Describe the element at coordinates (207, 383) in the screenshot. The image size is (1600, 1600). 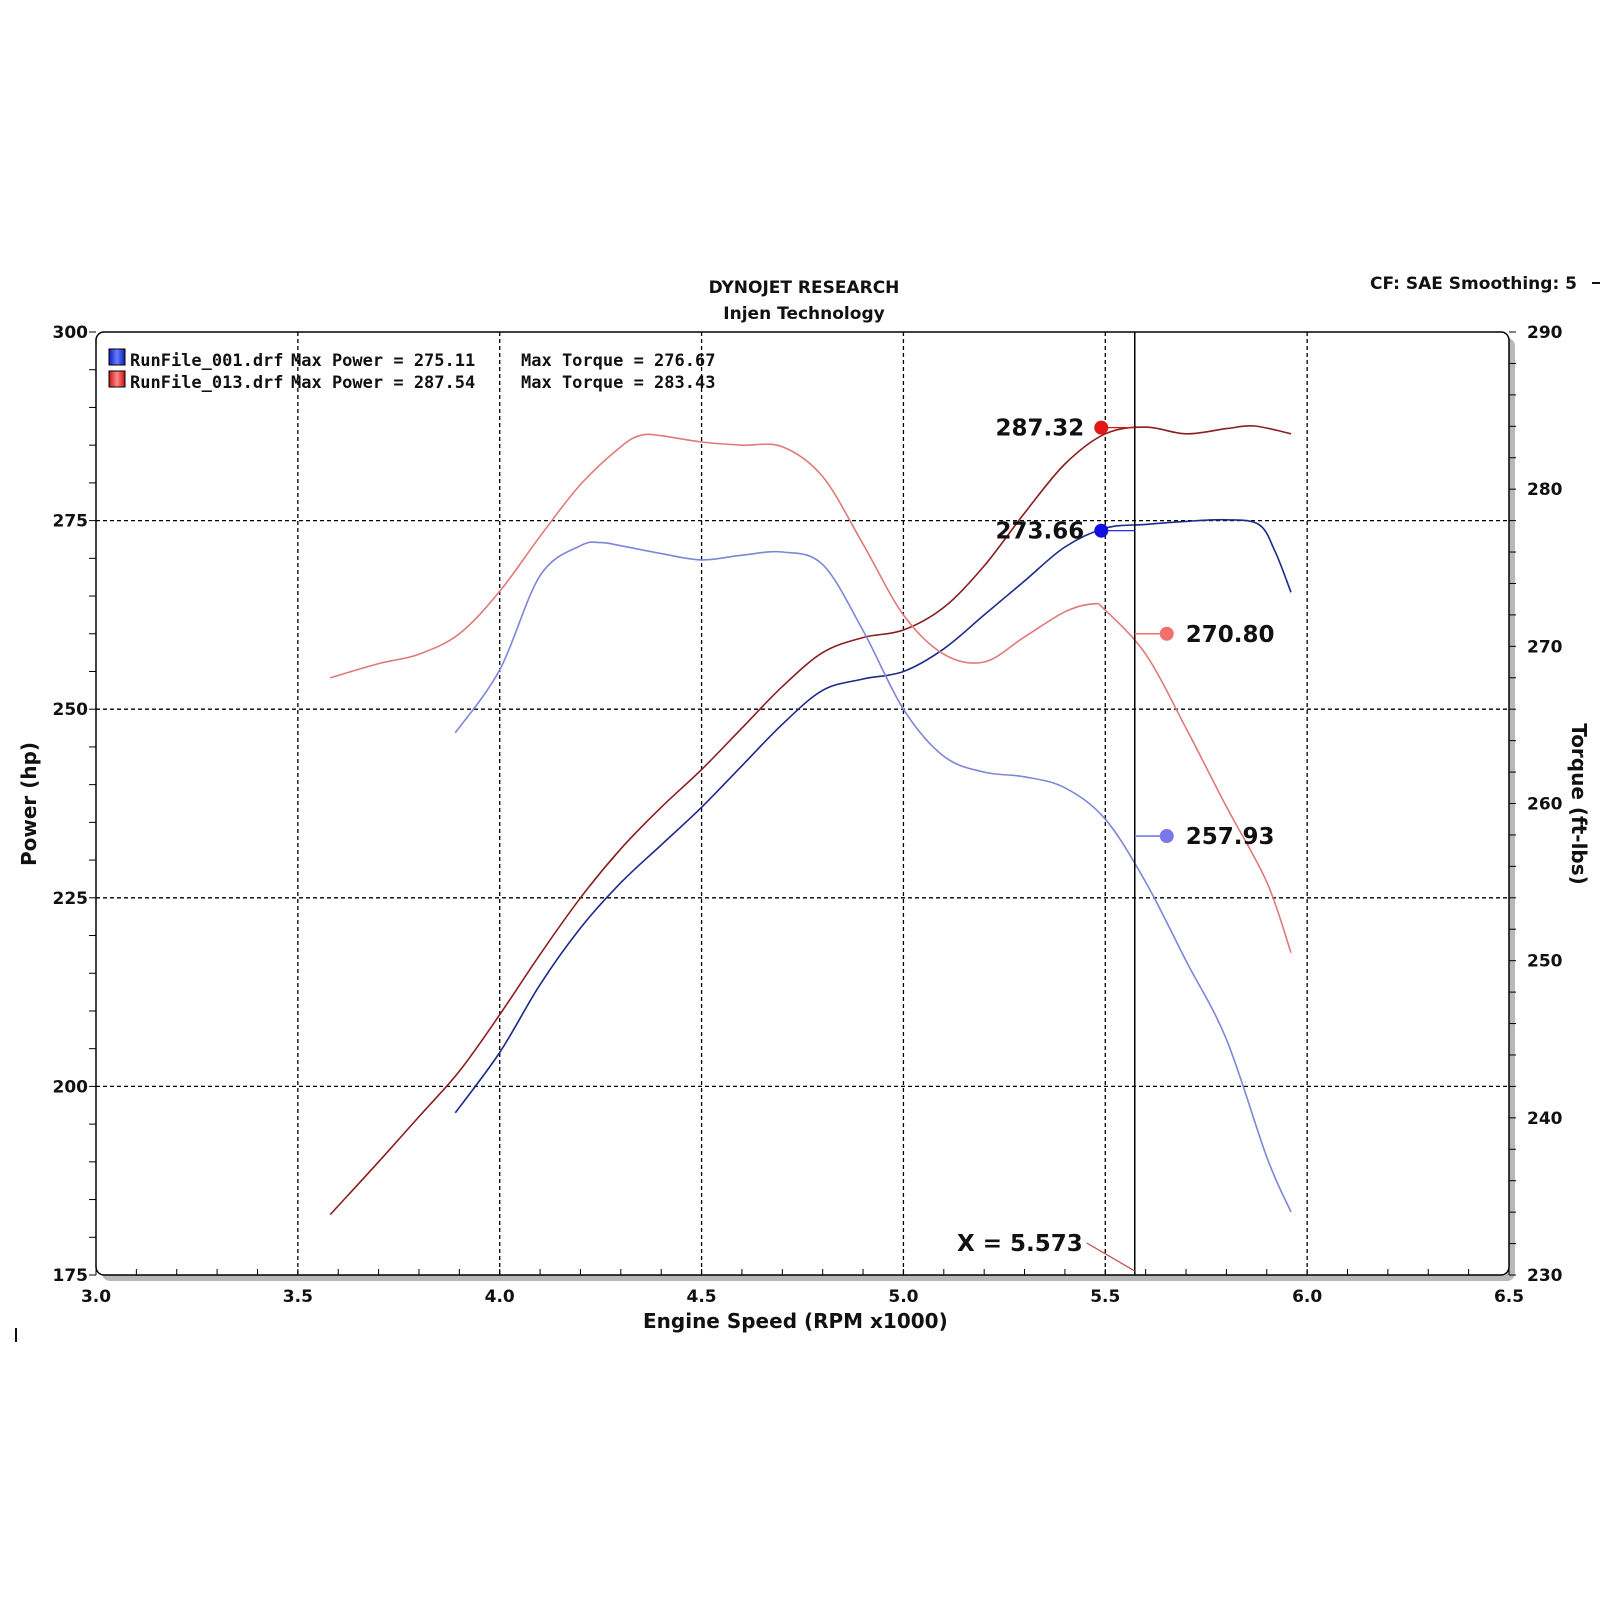
I see `legend-file-run-013: RunFile_013.drf` at that location.